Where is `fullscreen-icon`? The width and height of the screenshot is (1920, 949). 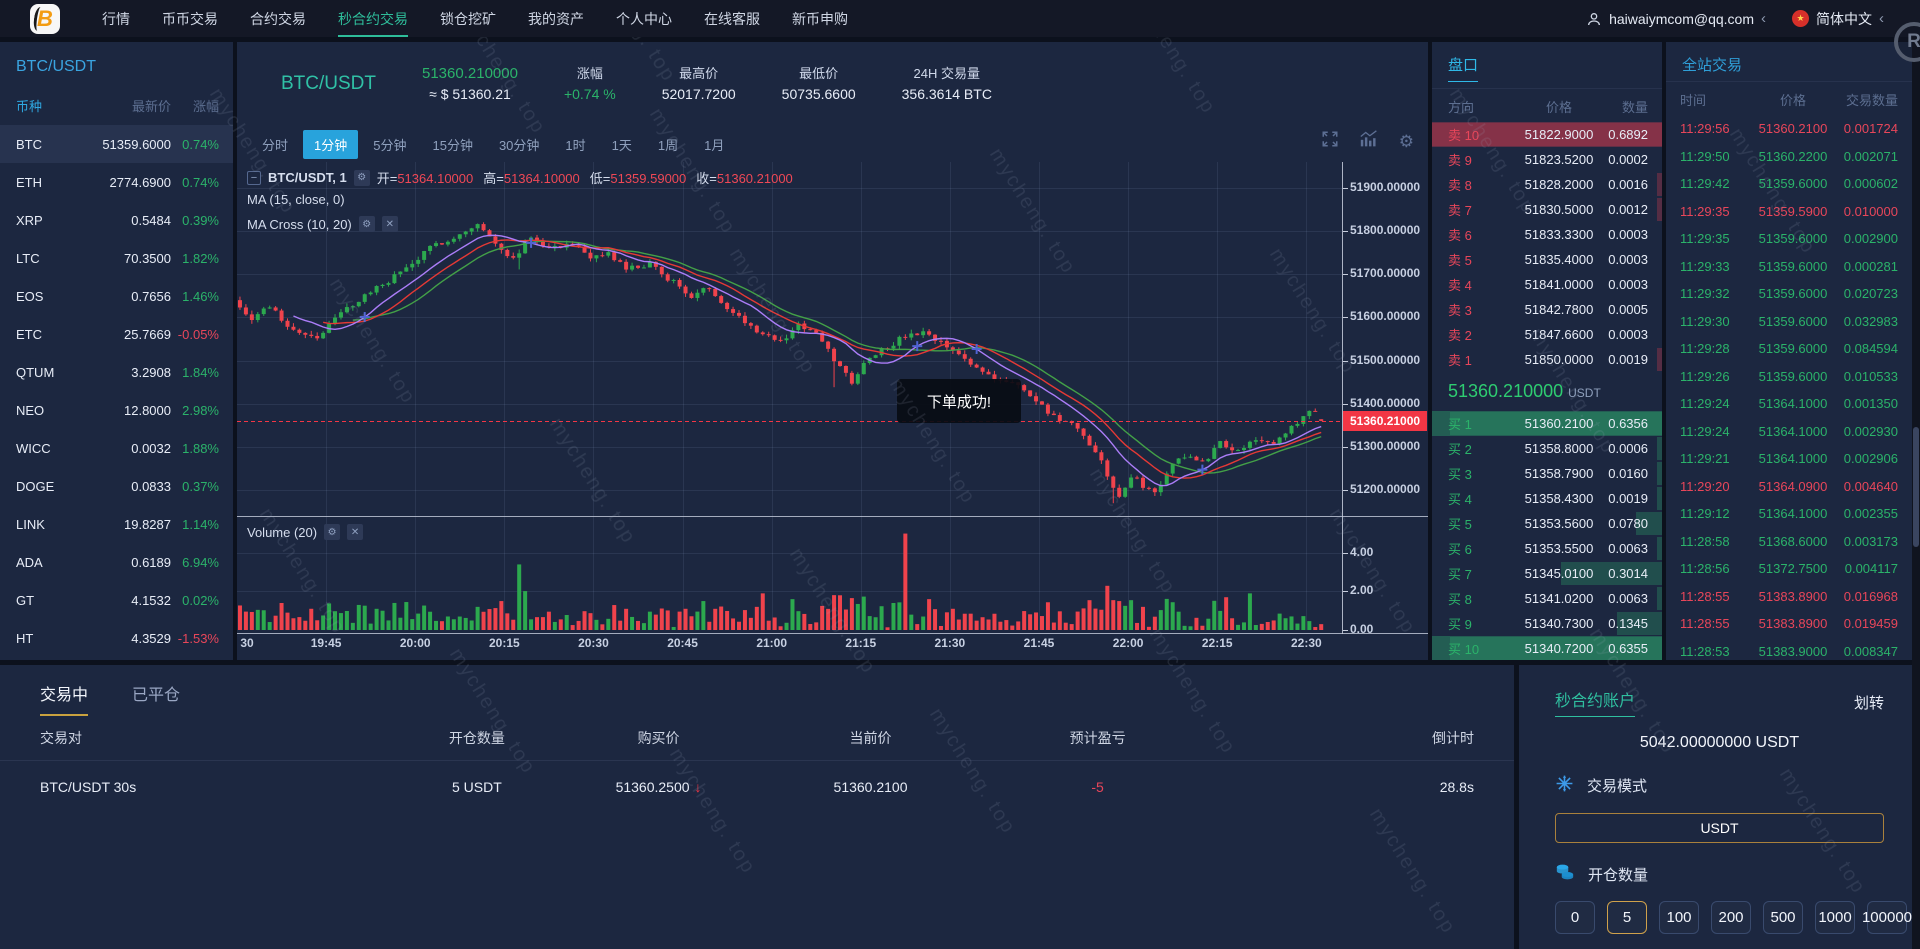
fullscreen-icon is located at coordinates (1330, 141).